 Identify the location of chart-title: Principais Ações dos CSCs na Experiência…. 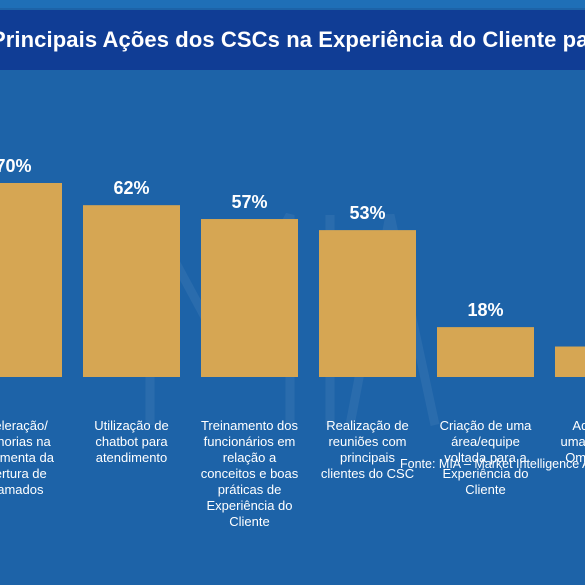
(292, 39).